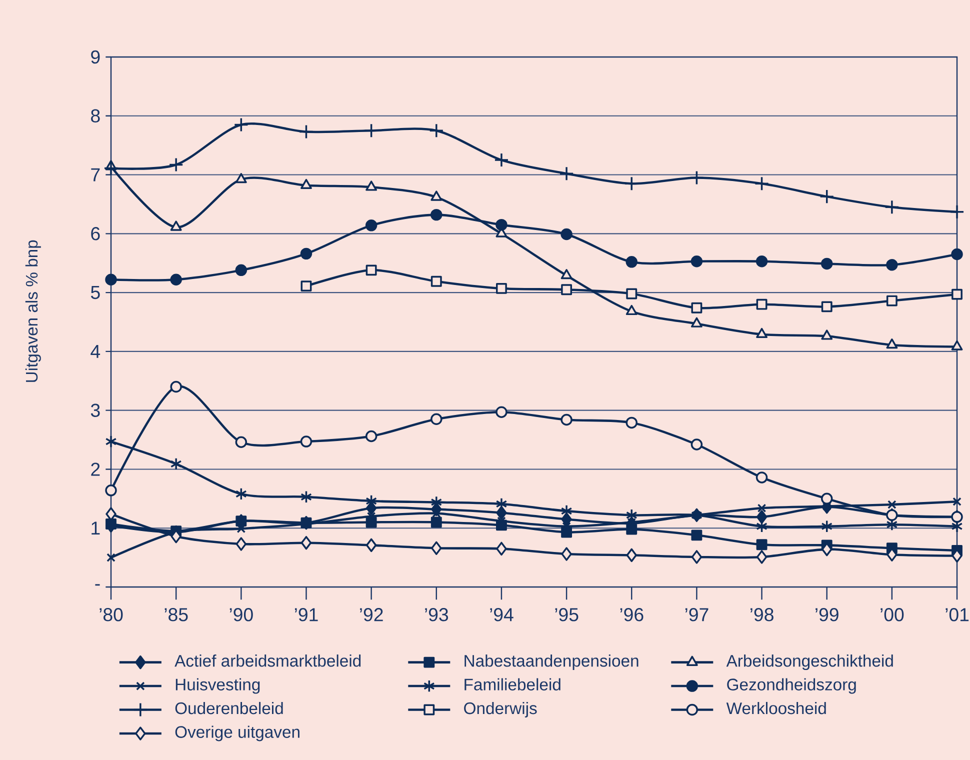  Describe the element at coordinates (95, 115) in the screenshot. I see `y-tick-label: 8` at that location.